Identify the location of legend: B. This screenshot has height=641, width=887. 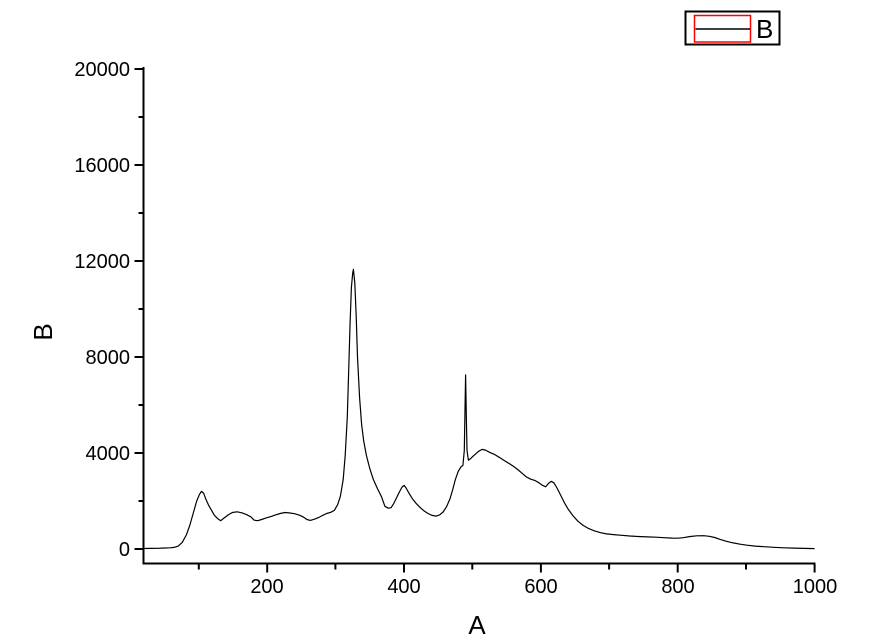
(732, 28).